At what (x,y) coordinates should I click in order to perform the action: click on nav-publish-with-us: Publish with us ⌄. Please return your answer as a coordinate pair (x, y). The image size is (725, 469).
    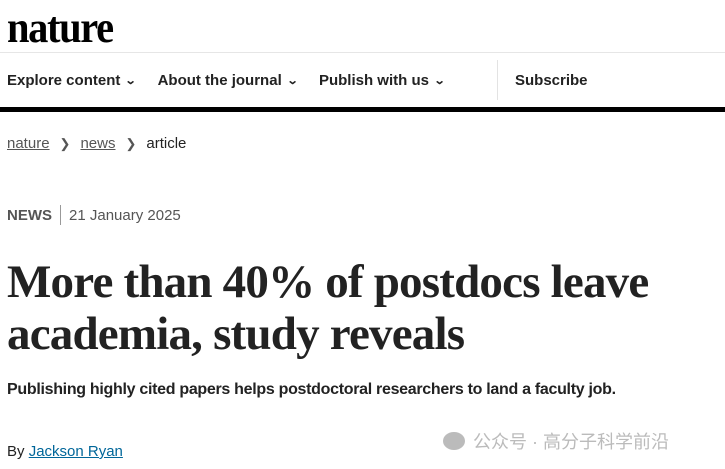
    Looking at the image, I should click on (382, 80).